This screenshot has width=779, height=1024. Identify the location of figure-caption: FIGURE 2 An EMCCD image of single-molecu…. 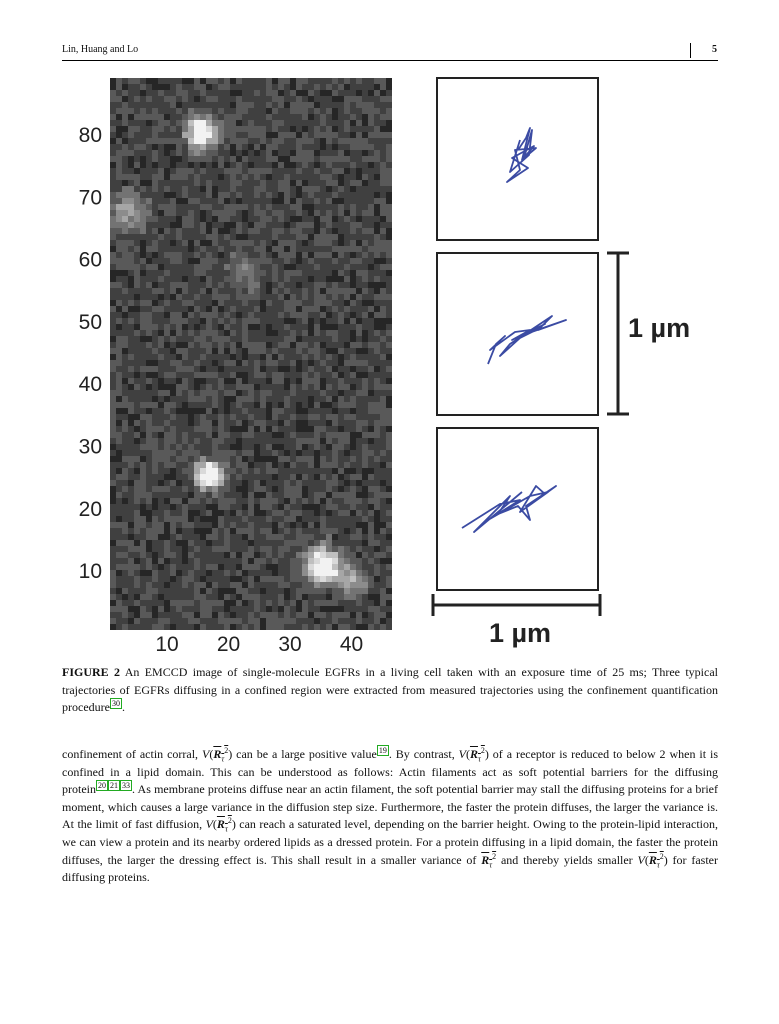
(390, 690).